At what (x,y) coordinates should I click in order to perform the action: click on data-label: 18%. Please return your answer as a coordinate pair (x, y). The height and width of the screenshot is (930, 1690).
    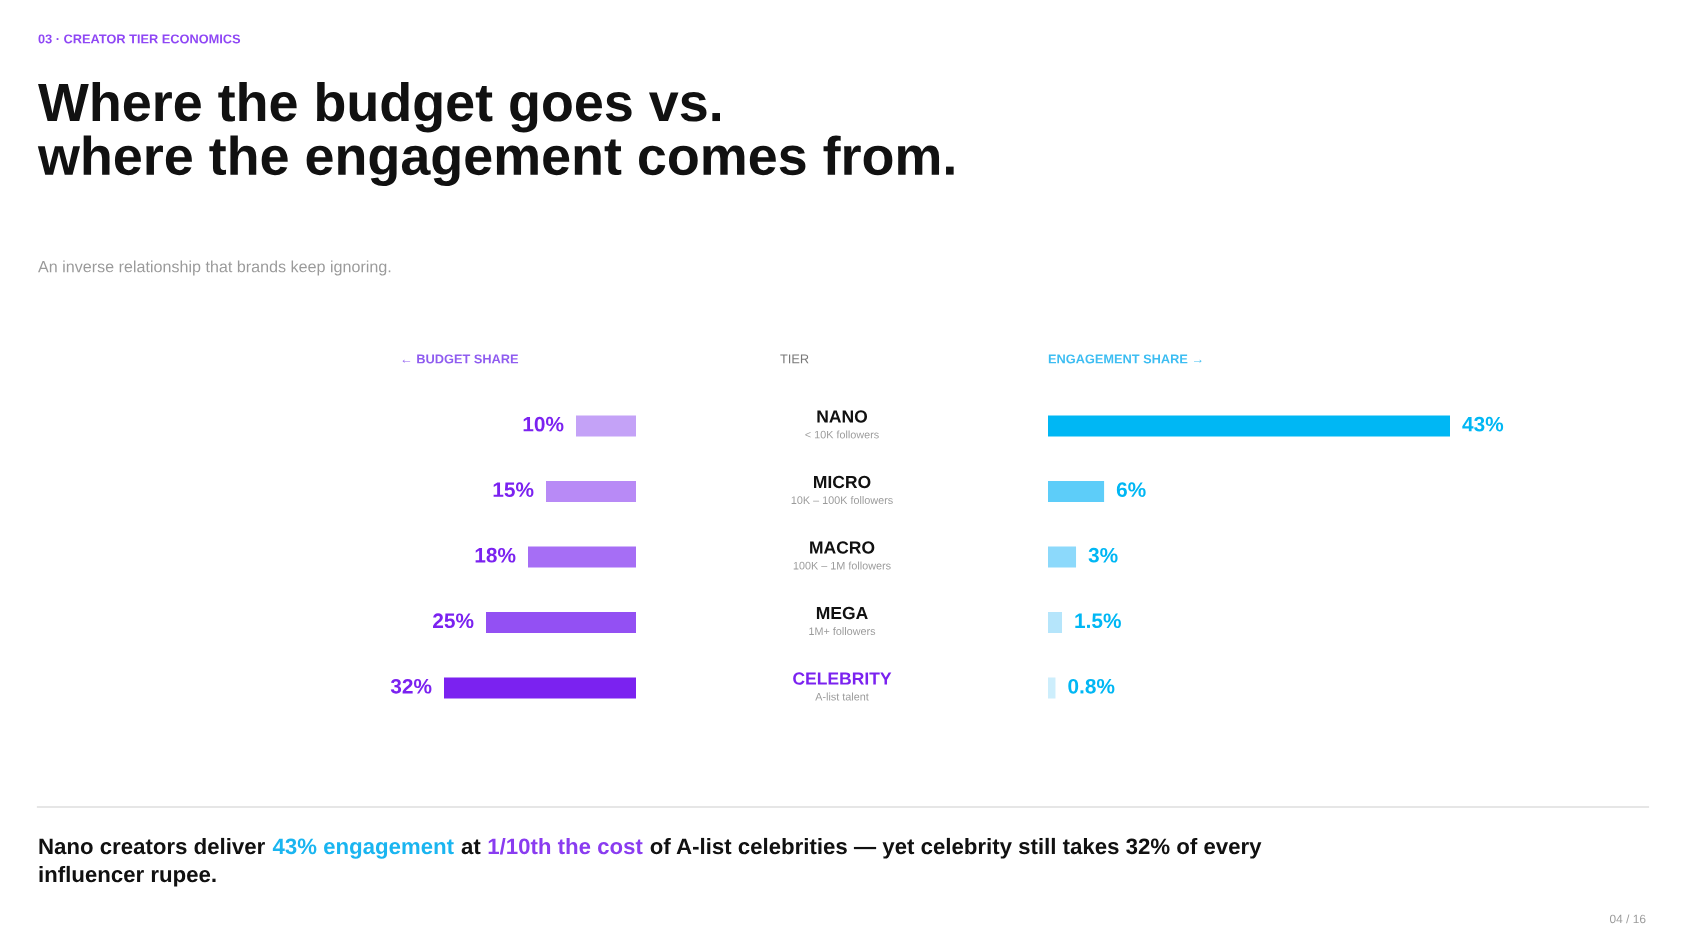
    Looking at the image, I should click on (495, 555).